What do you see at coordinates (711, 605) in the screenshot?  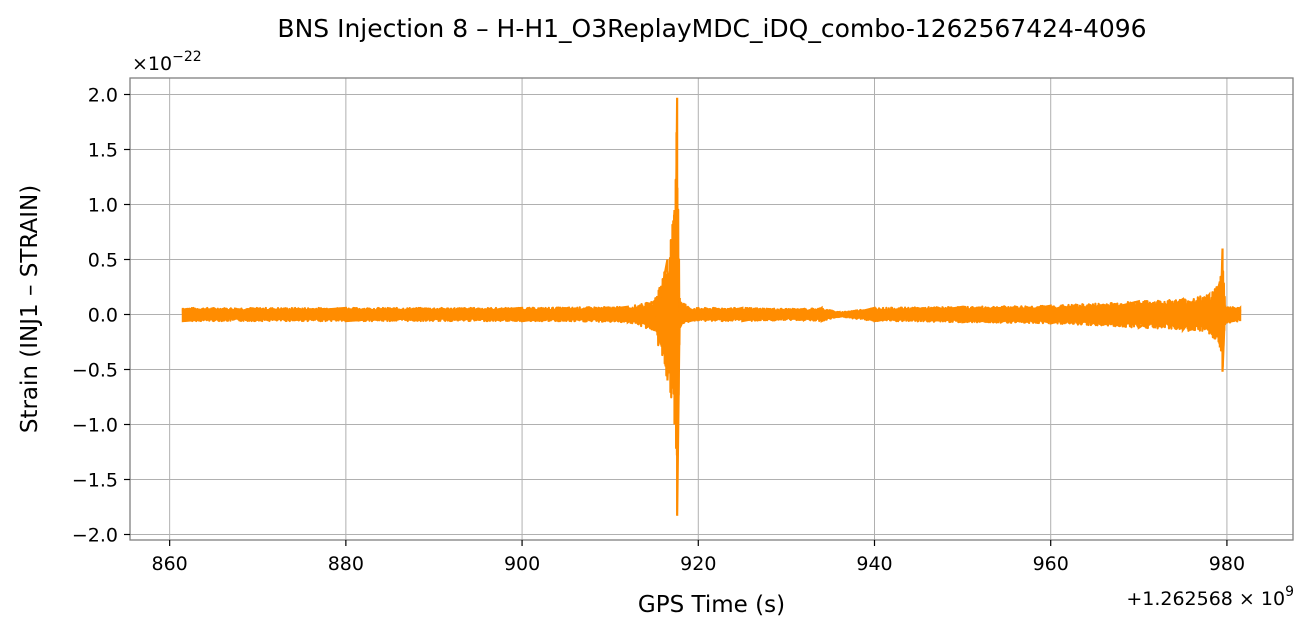 I see `x-axis-label: GPS Time (s)` at bounding box center [711, 605].